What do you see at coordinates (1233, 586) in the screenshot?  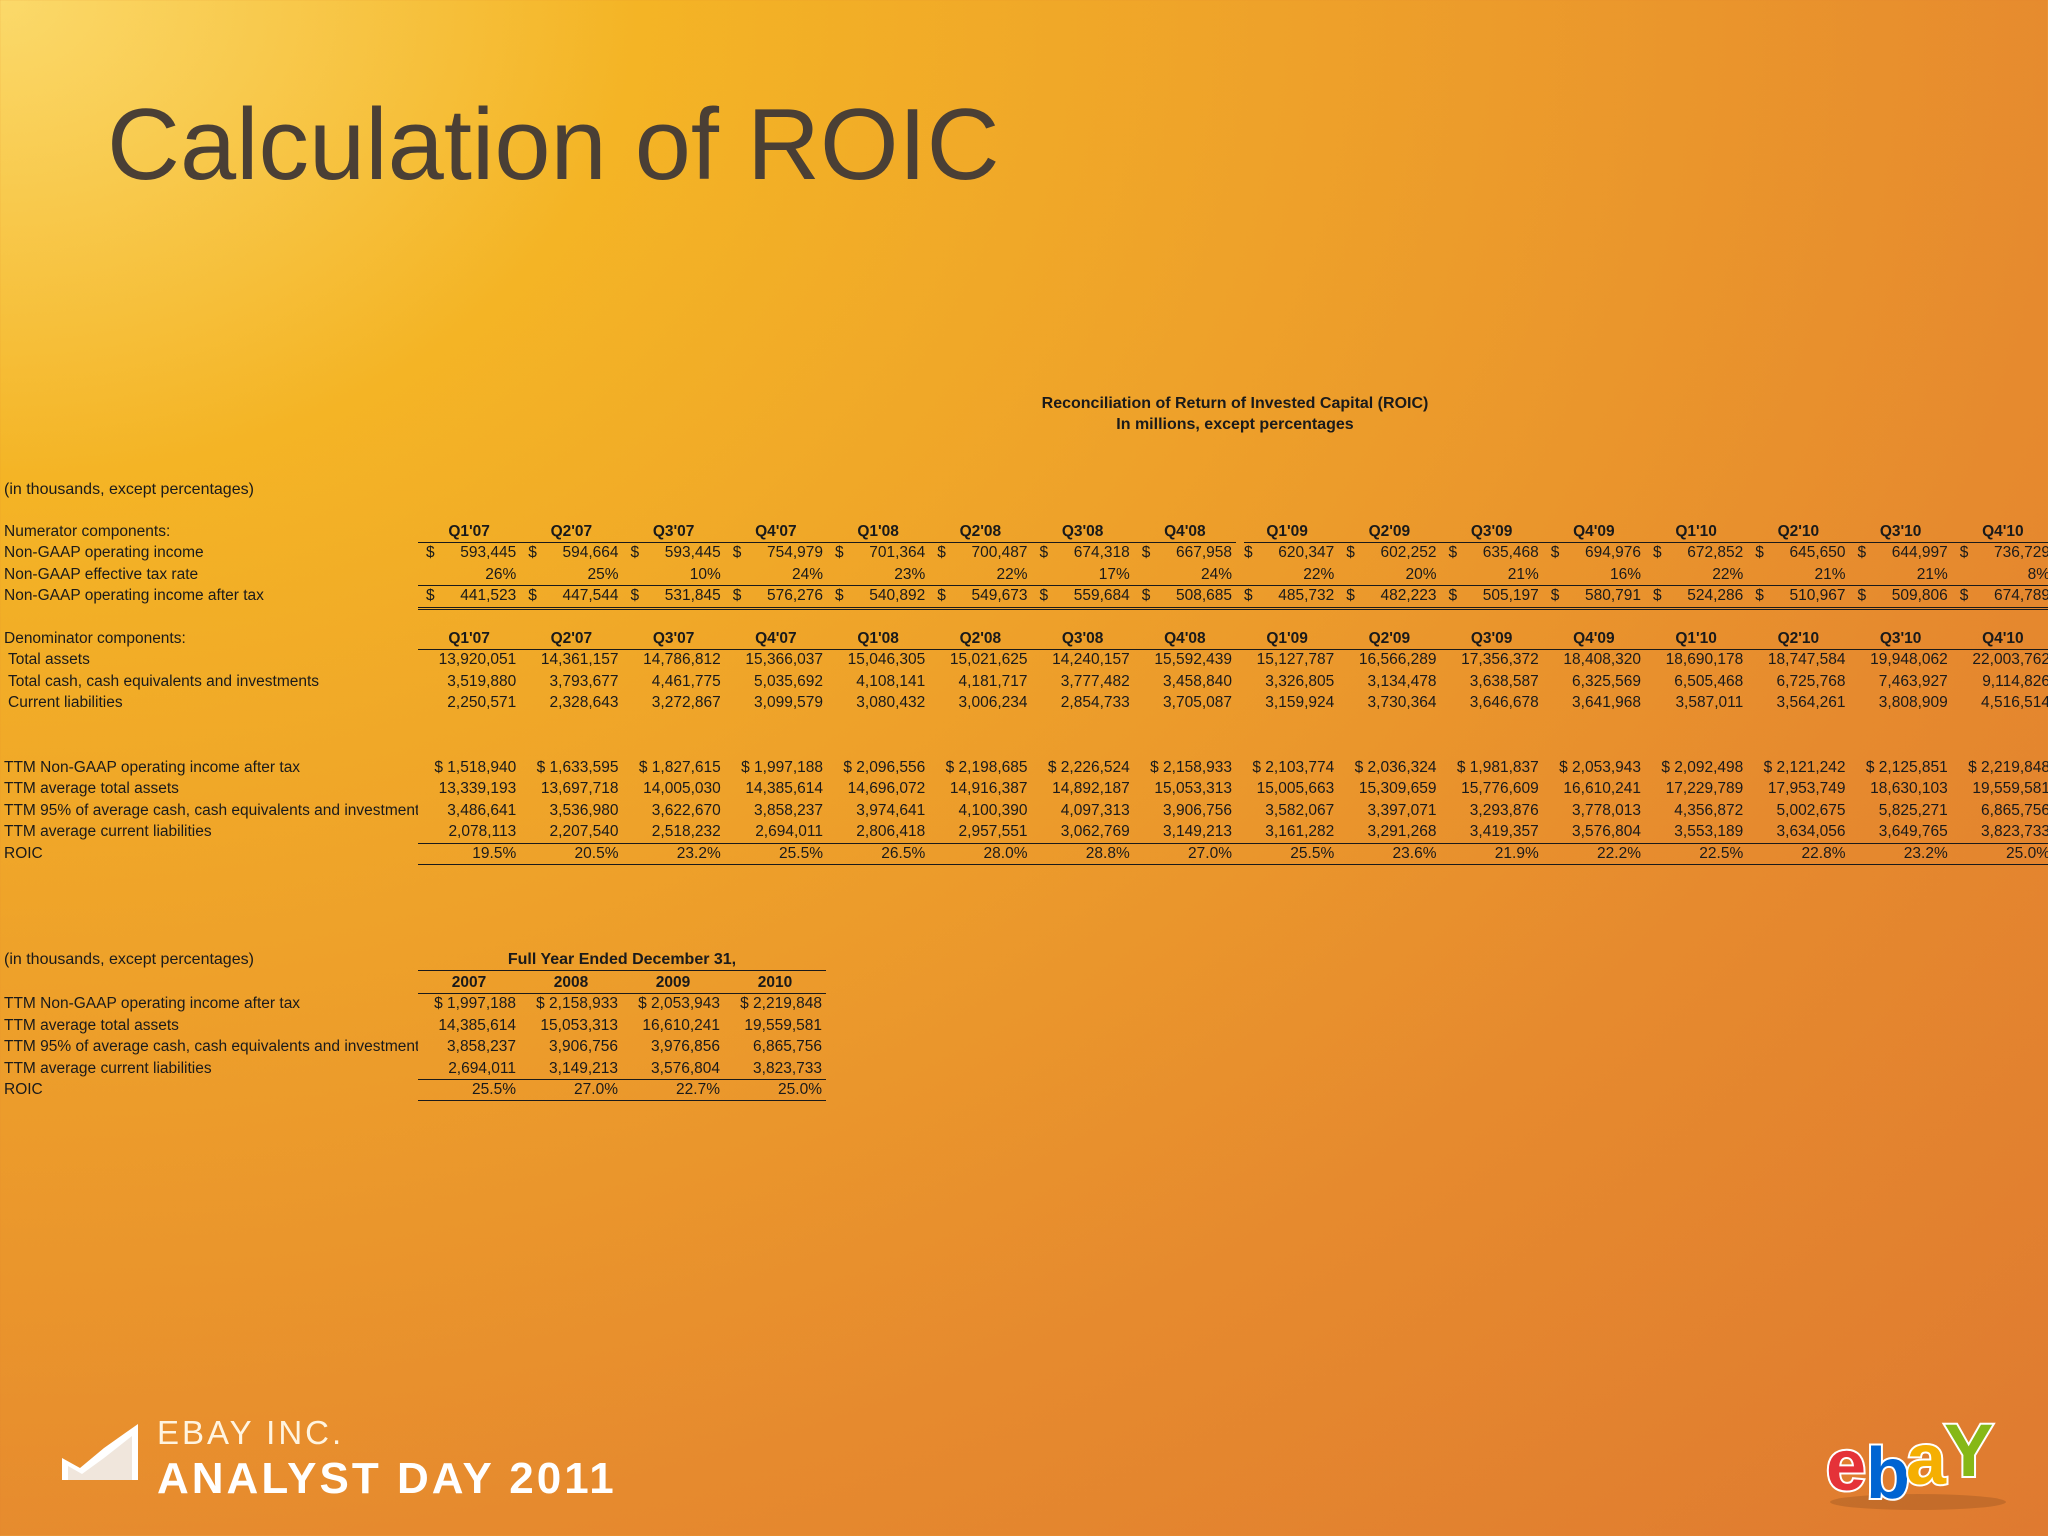 I see `numerator-subtotal-line` at bounding box center [1233, 586].